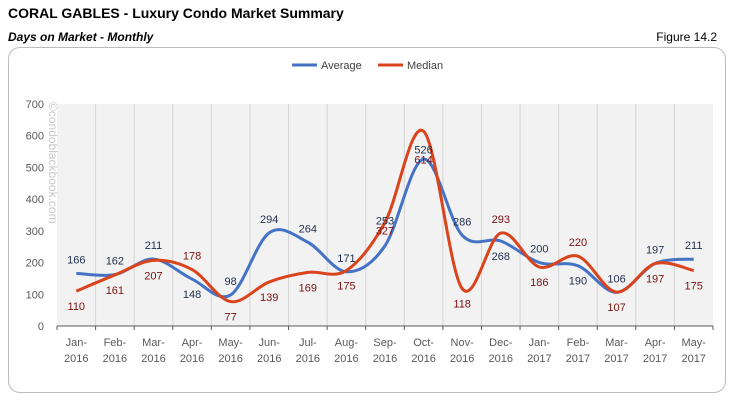 The height and width of the screenshot is (401, 739). I want to click on x-tick-label: Dec-, so click(501, 343).